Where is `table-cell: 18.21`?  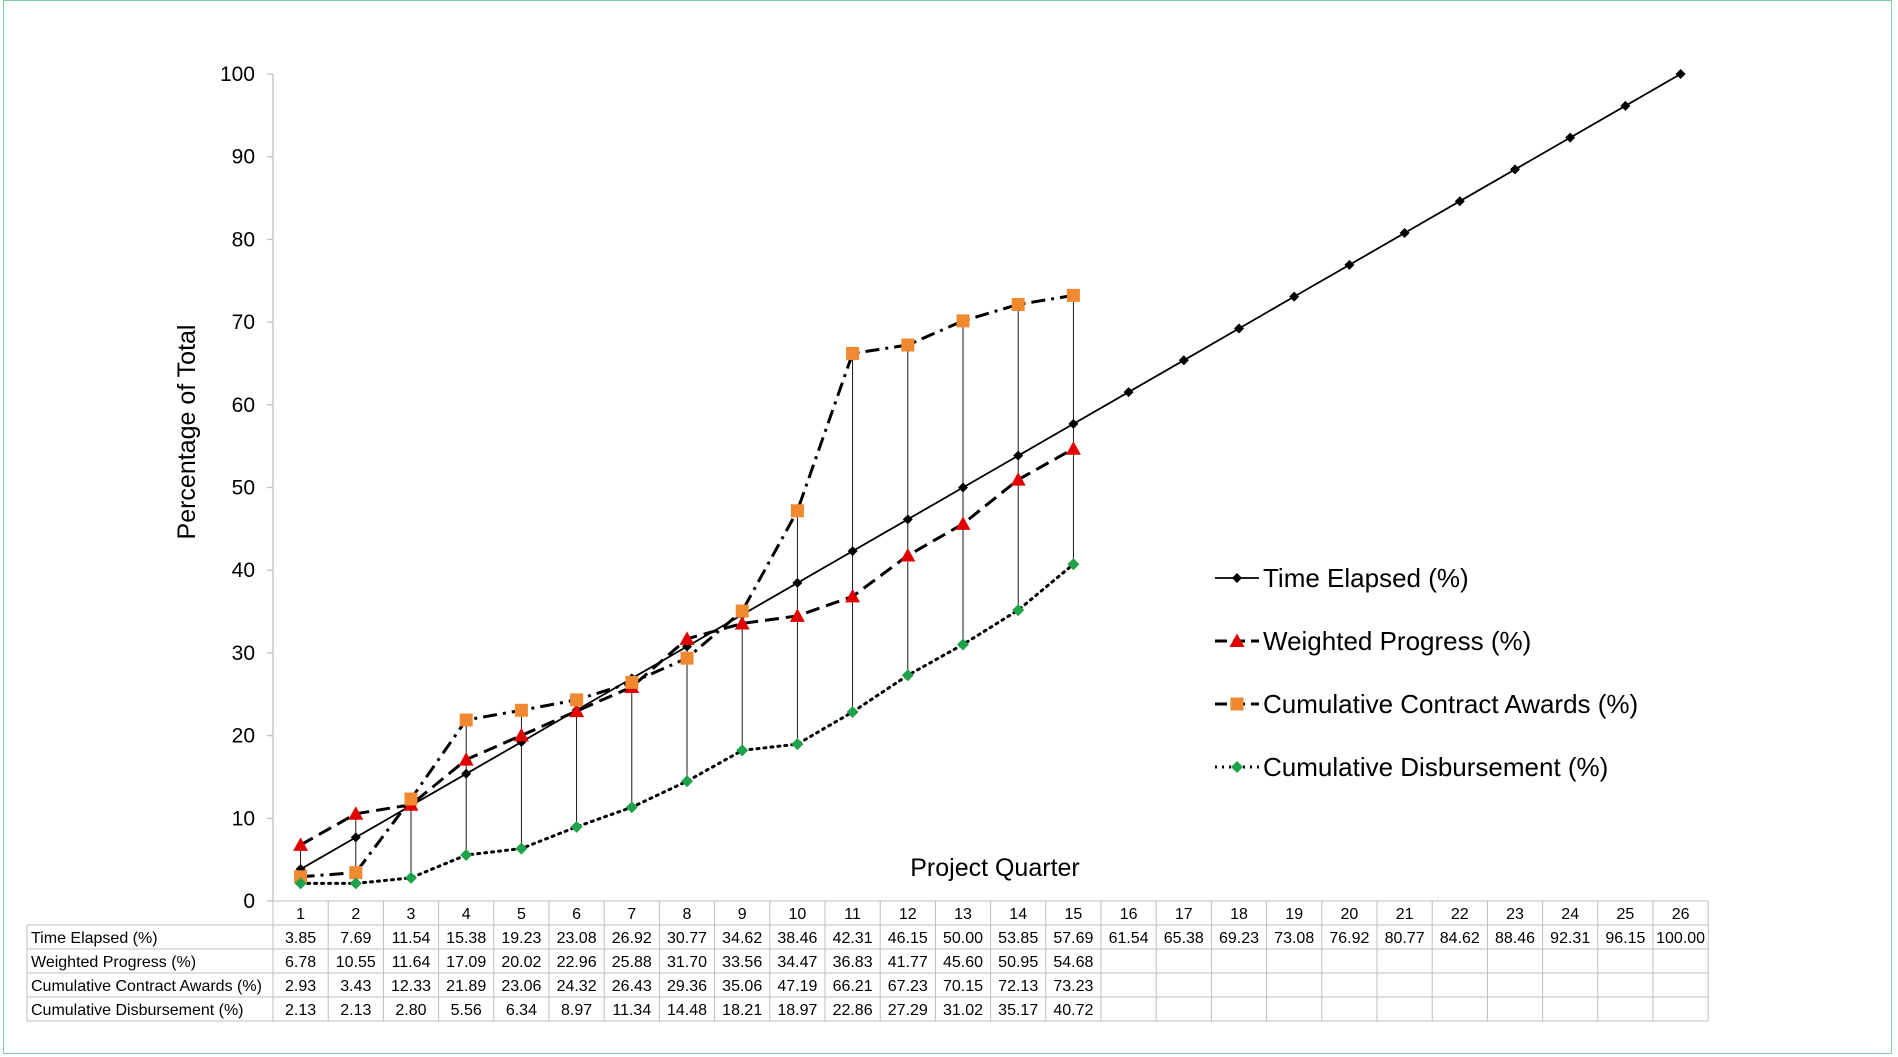
table-cell: 18.21 is located at coordinates (742, 1010).